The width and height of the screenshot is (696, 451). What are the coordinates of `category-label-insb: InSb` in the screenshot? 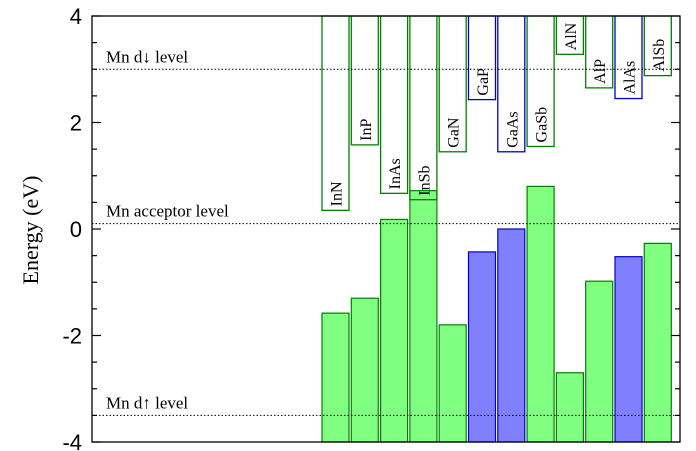 It's located at (424, 180).